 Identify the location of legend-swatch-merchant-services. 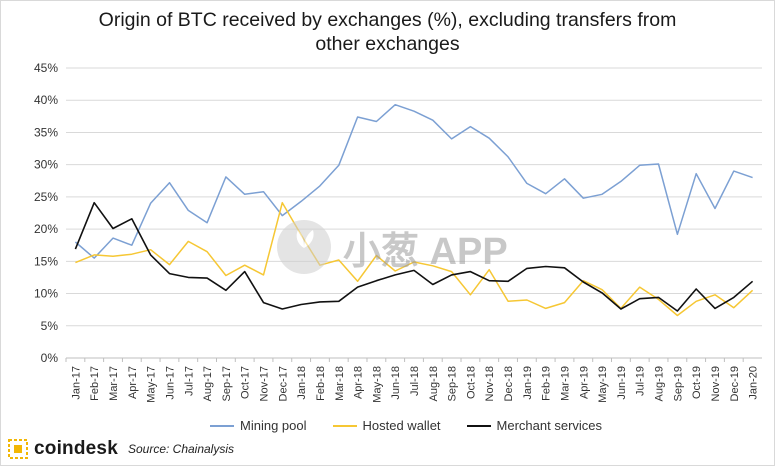
(478, 425).